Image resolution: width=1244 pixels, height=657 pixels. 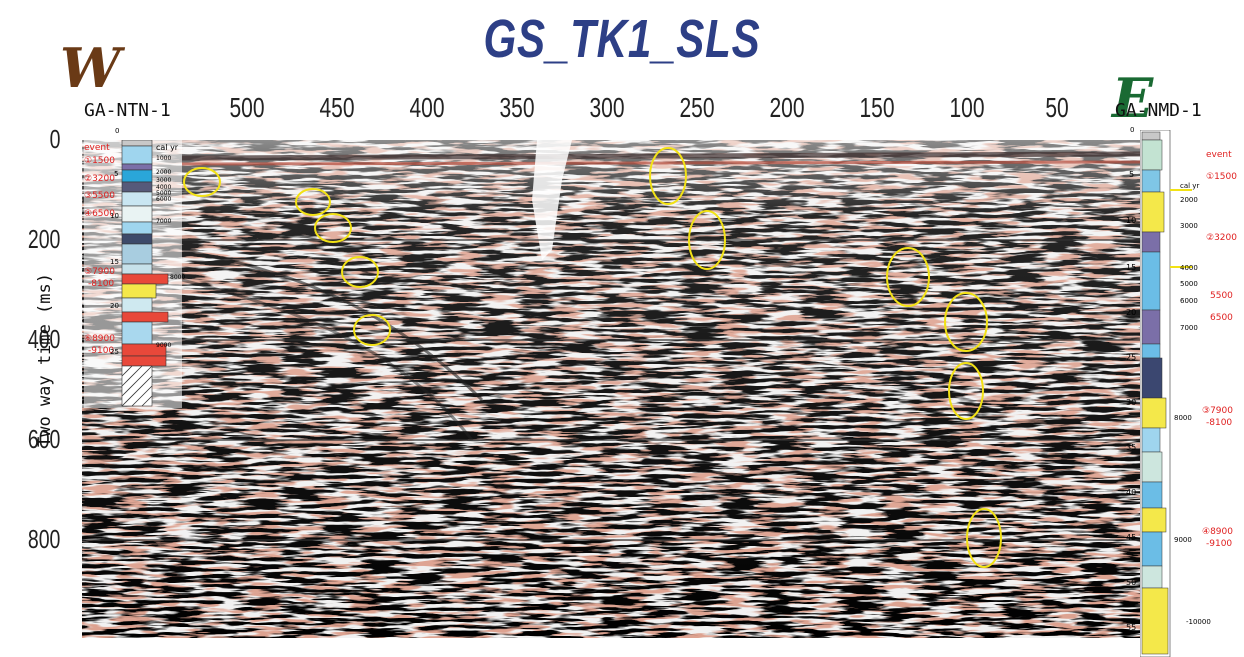 What do you see at coordinates (127, 110) in the screenshot?
I see `left-well-name: GA-NTN-1` at bounding box center [127, 110].